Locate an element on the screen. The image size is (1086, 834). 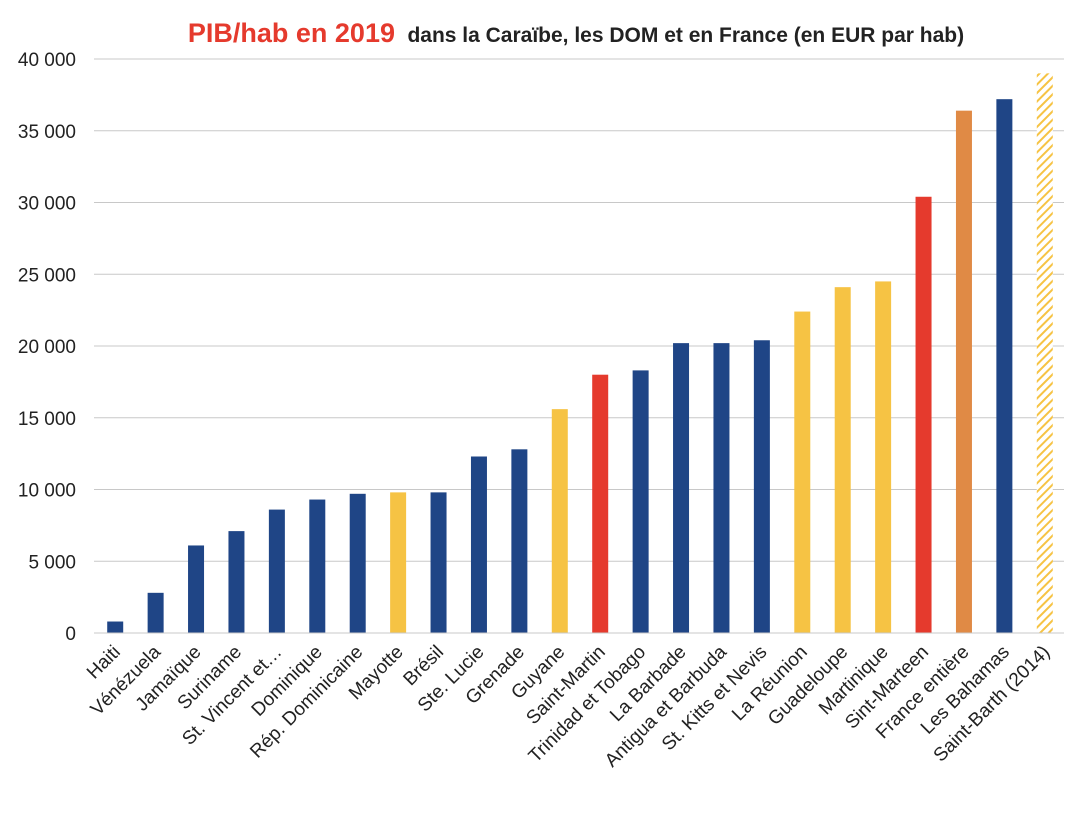
y-tick-label: 40 000 is located at coordinates (47, 60).